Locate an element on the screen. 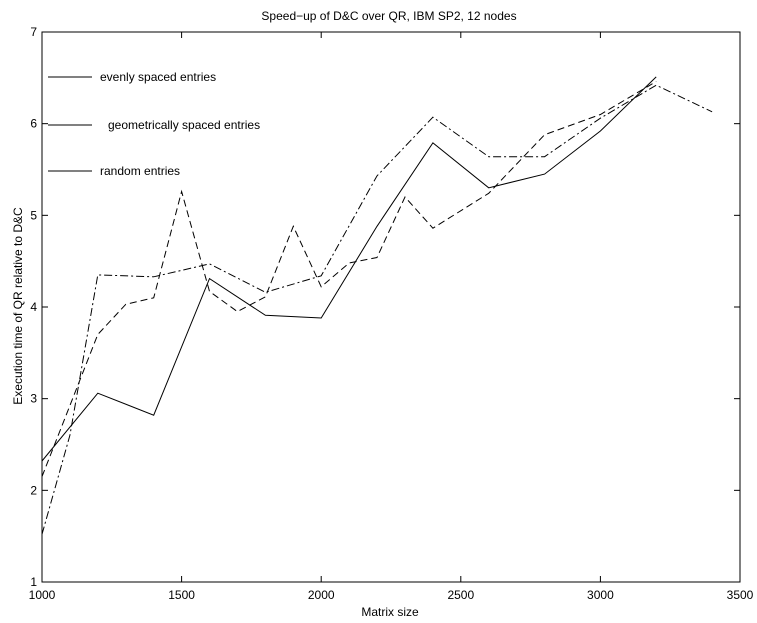 This screenshot has width=757, height=623. y-tick-label: 5 is located at coordinates (33, 215).